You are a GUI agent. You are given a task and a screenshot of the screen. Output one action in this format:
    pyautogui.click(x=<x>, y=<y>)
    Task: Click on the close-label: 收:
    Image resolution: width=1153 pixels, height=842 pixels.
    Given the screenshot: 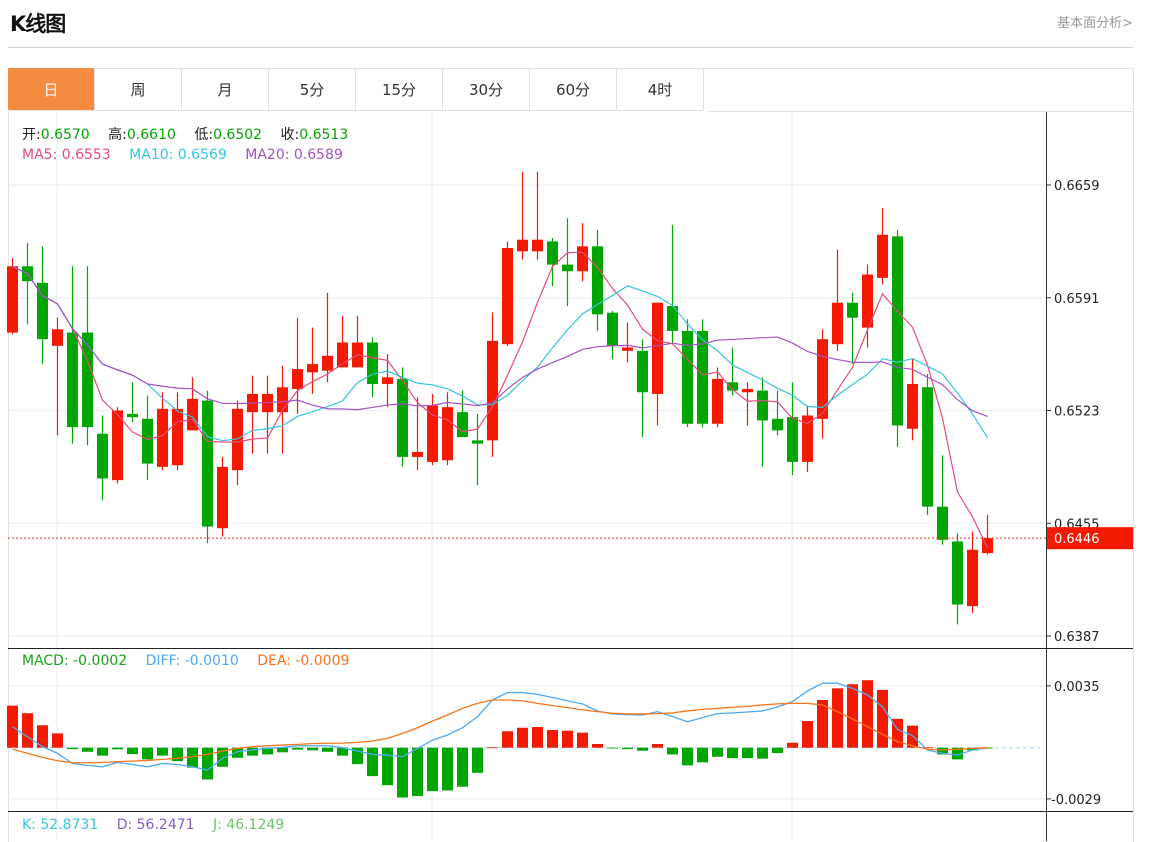 What is the action you would take?
    pyautogui.click(x=290, y=135)
    